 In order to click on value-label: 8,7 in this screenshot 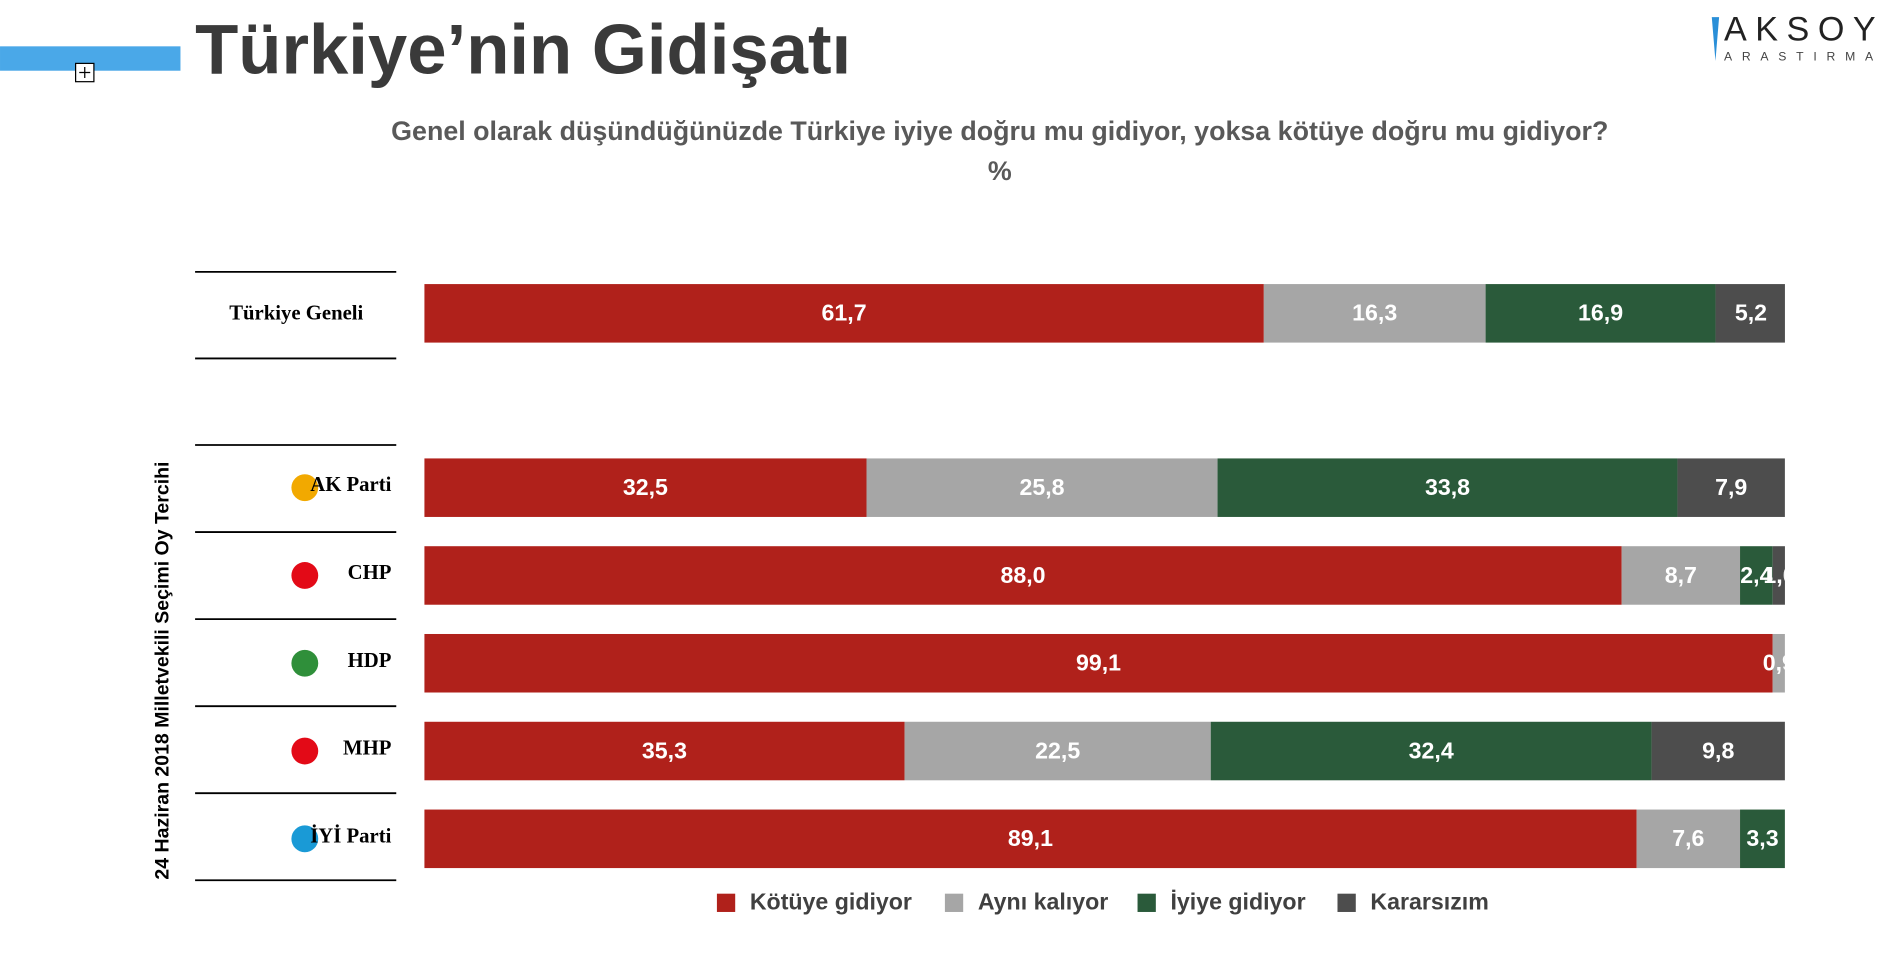, I will do `click(1681, 575)`.